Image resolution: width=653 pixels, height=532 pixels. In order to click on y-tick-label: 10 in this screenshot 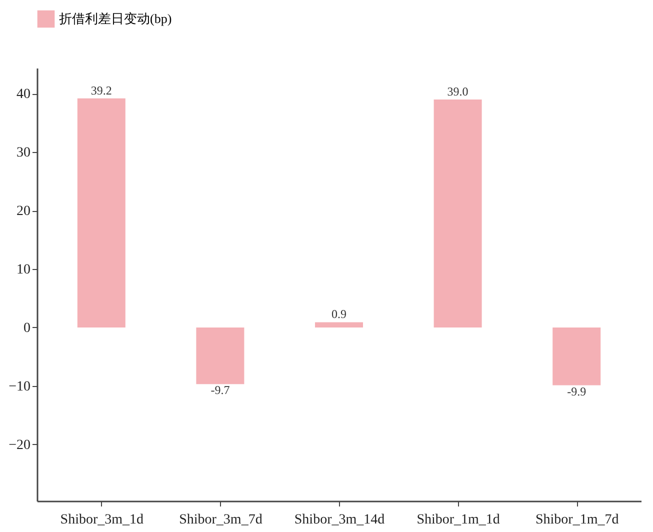, I will do `click(23, 270)`.